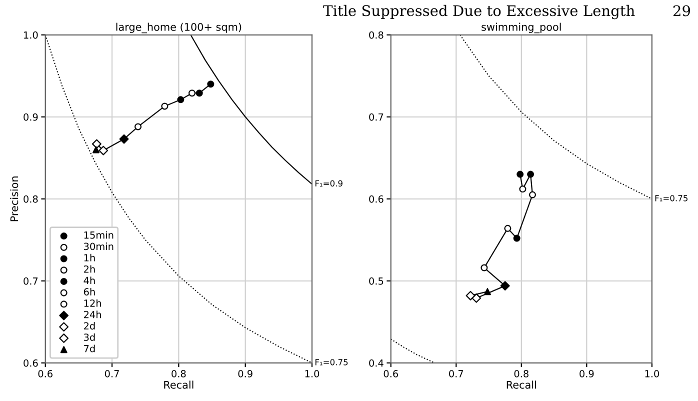 This screenshot has height=401, width=698. What do you see at coordinates (89, 348) in the screenshot?
I see `legend-label: 7d` at bounding box center [89, 348].